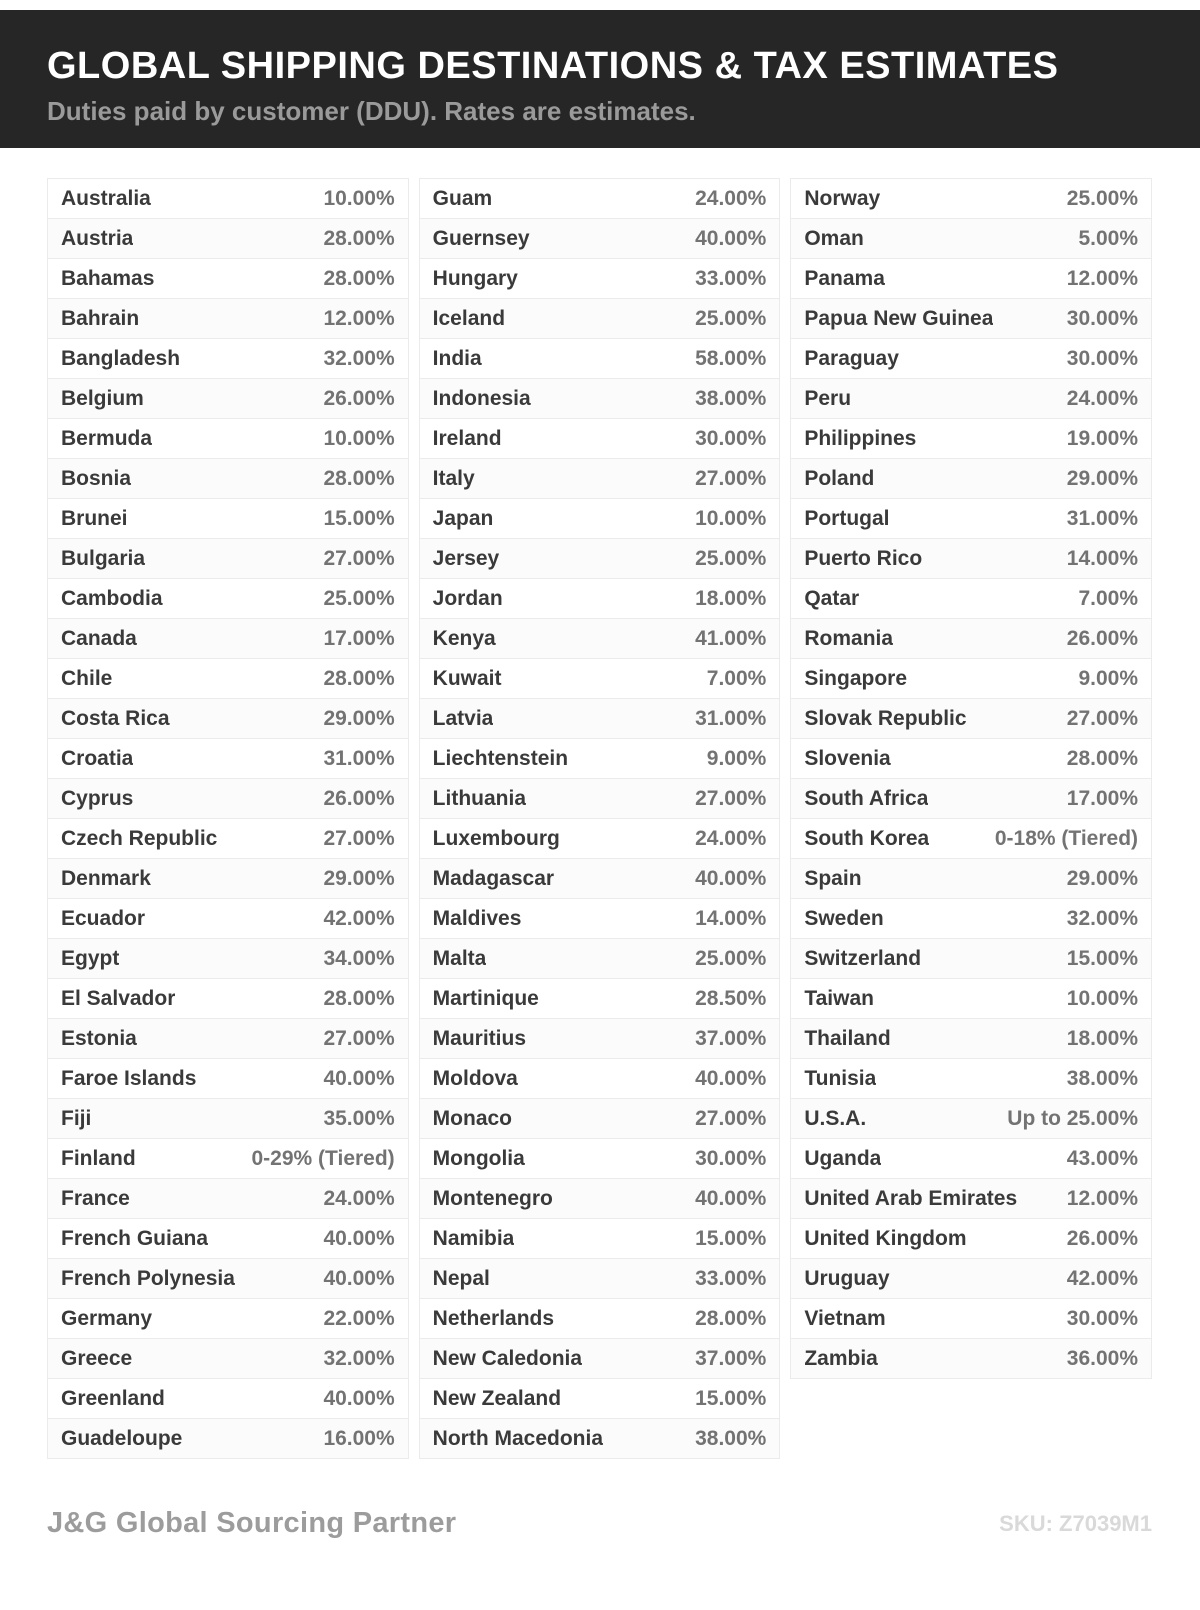 This screenshot has height=1610, width=1200. I want to click on country-name: United Arab Emirates, so click(911, 1198).